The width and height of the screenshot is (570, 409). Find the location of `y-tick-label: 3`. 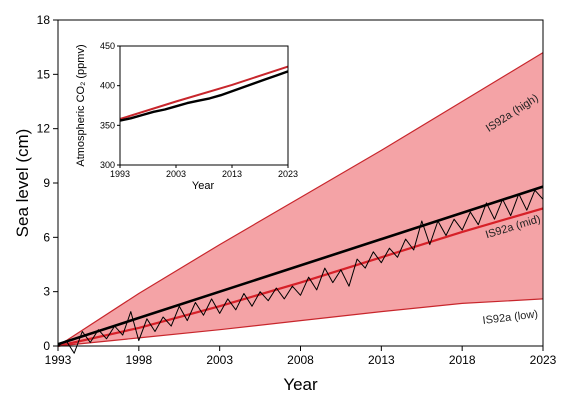

y-tick-label: 3 is located at coordinates (46, 292).